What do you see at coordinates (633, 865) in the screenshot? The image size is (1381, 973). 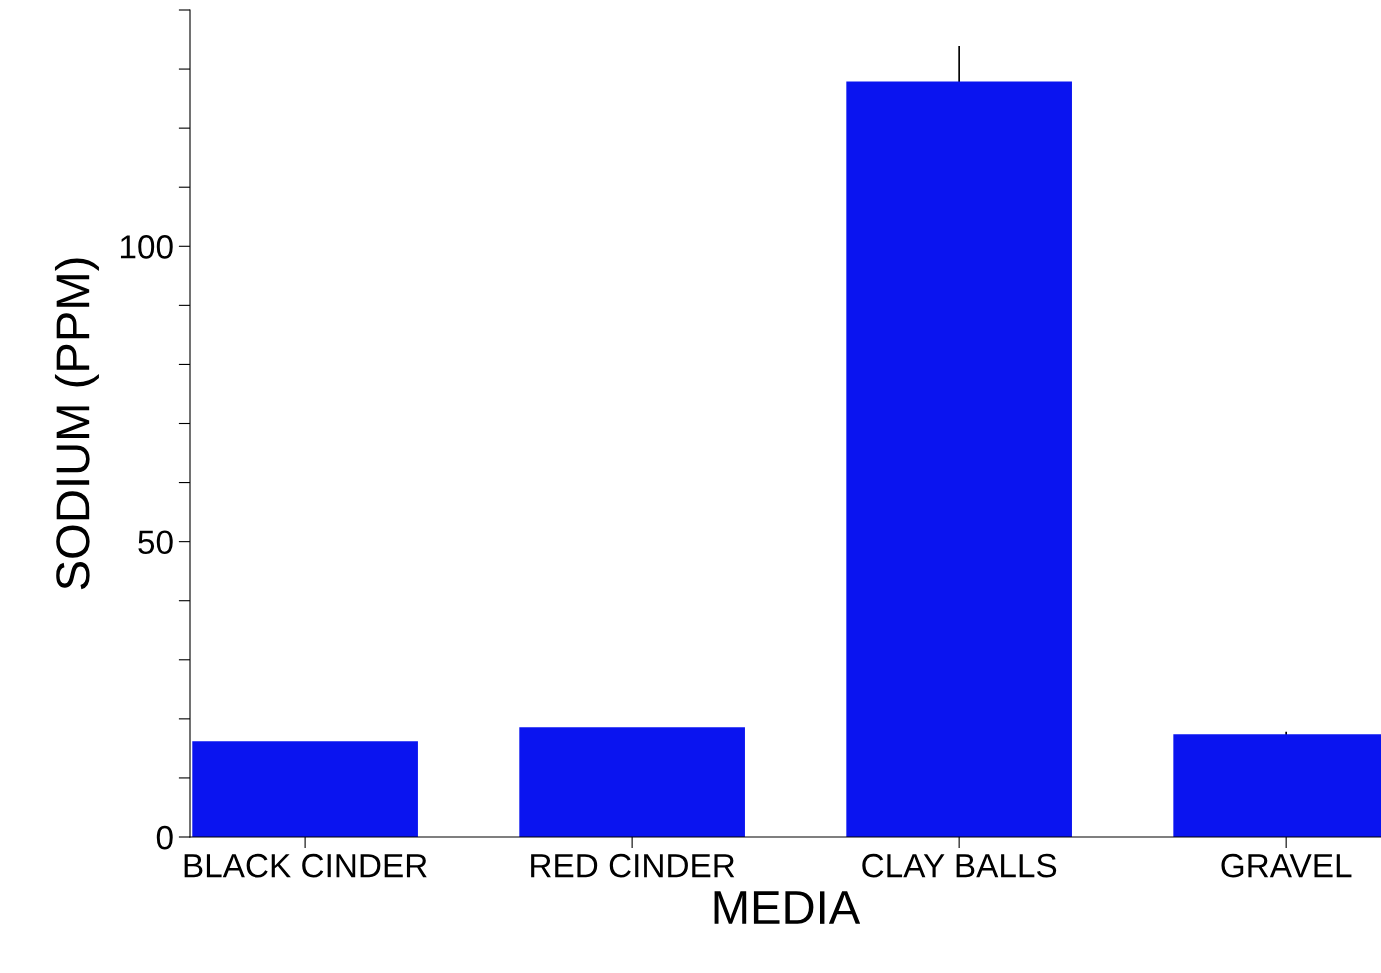 I see `x-tick-label: RED CINDER` at bounding box center [633, 865].